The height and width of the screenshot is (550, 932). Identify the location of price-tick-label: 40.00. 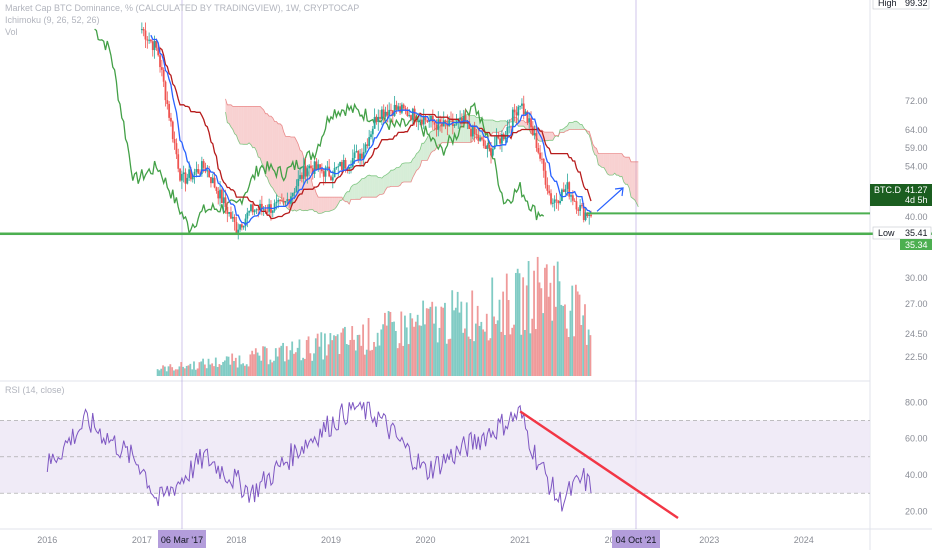
(916, 217).